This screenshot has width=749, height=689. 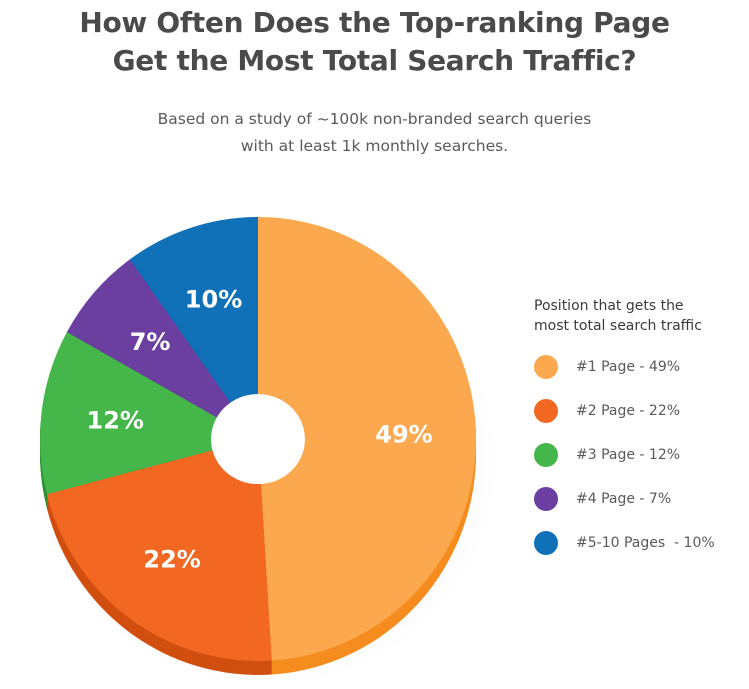 What do you see at coordinates (645, 543) in the screenshot?
I see `legend-label: #5-10 Pages - 10%` at bounding box center [645, 543].